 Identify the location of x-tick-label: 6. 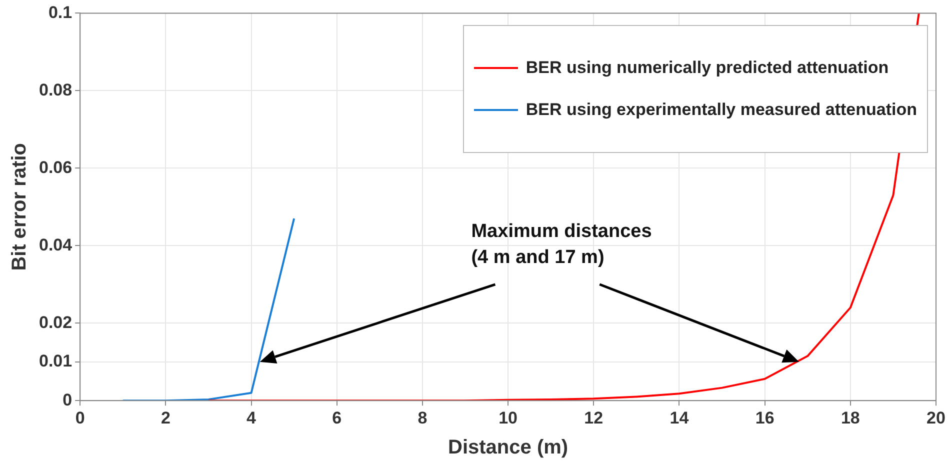
(337, 418).